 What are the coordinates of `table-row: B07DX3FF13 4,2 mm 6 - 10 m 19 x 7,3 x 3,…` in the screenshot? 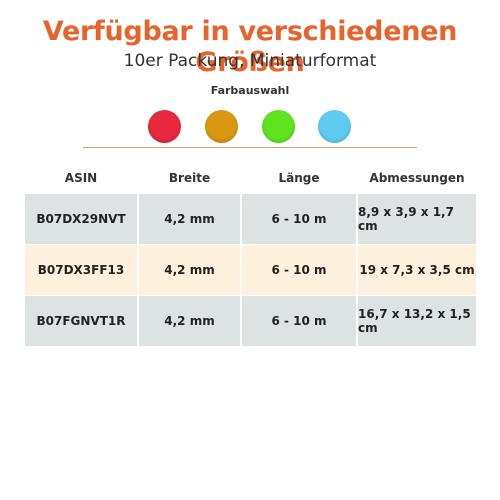 It's located at (250, 270).